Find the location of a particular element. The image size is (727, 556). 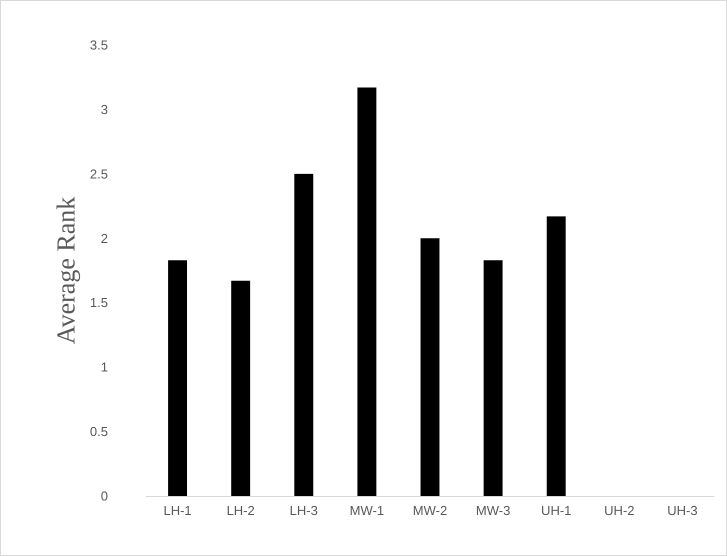

x-tick-label: LH-2 is located at coordinates (240, 510).